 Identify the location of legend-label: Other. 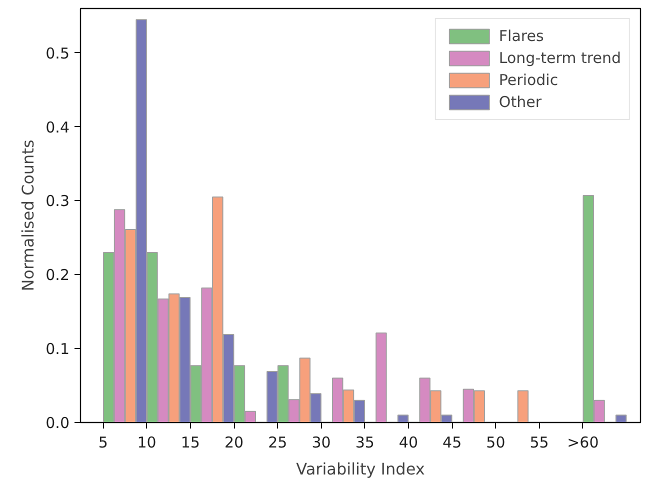
(520, 102).